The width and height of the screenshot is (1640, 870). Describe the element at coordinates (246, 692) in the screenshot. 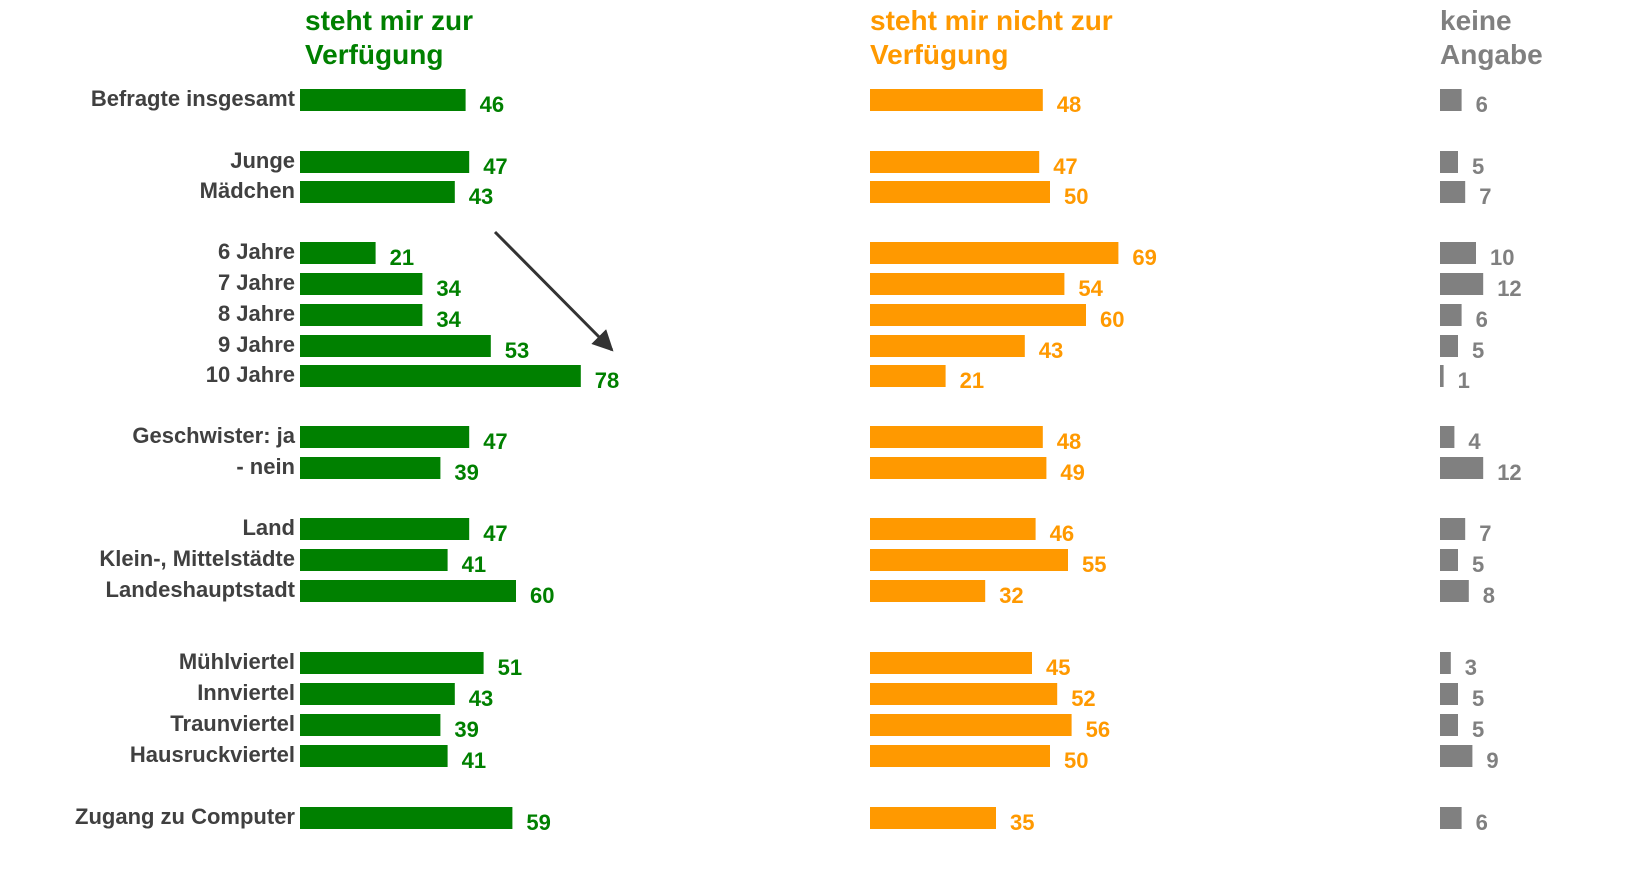

I see `category-label: Innviertel` at that location.